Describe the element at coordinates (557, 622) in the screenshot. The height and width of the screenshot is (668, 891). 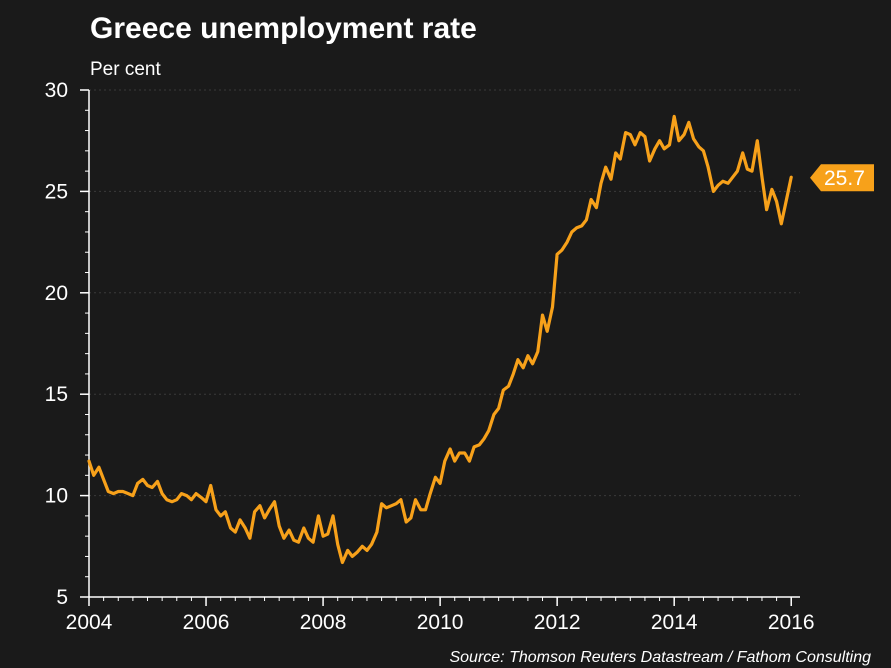
I see `x-tick-label: 2012` at that location.